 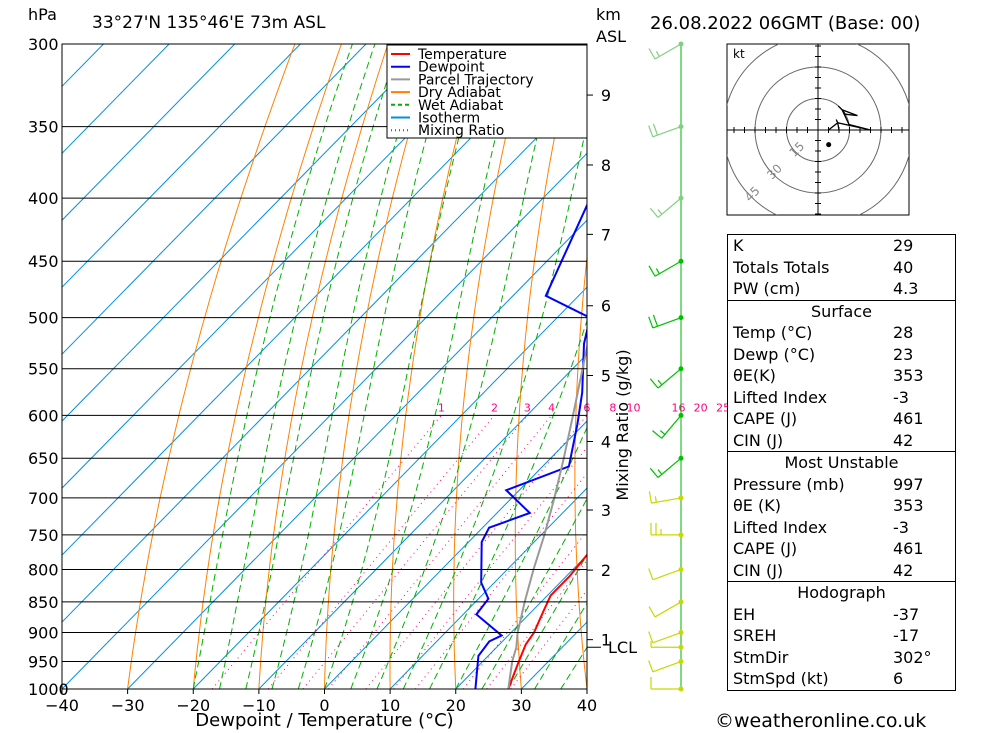 What do you see at coordinates (451, 68) in the screenshot?
I see `legend-entry-label: Dewpoint` at bounding box center [451, 68].